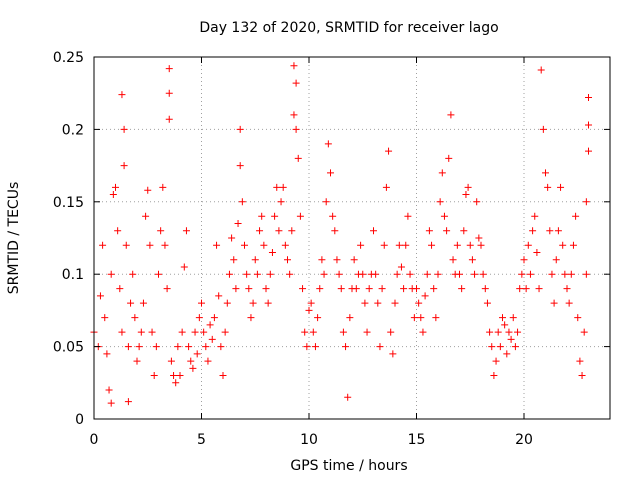 Image resolution: width=640 pixels, height=480 pixels. I want to click on x-tick-label: 20, so click(524, 440).